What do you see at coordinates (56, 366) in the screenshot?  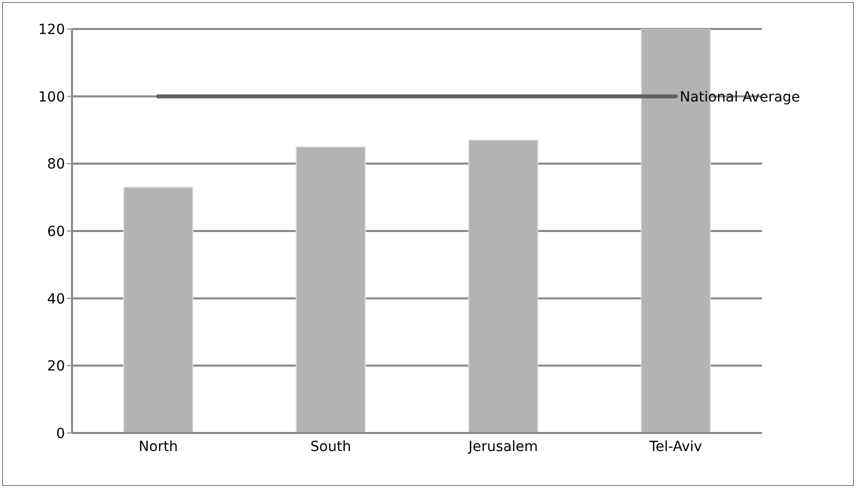 I see `y-tick-label: 20` at bounding box center [56, 366].